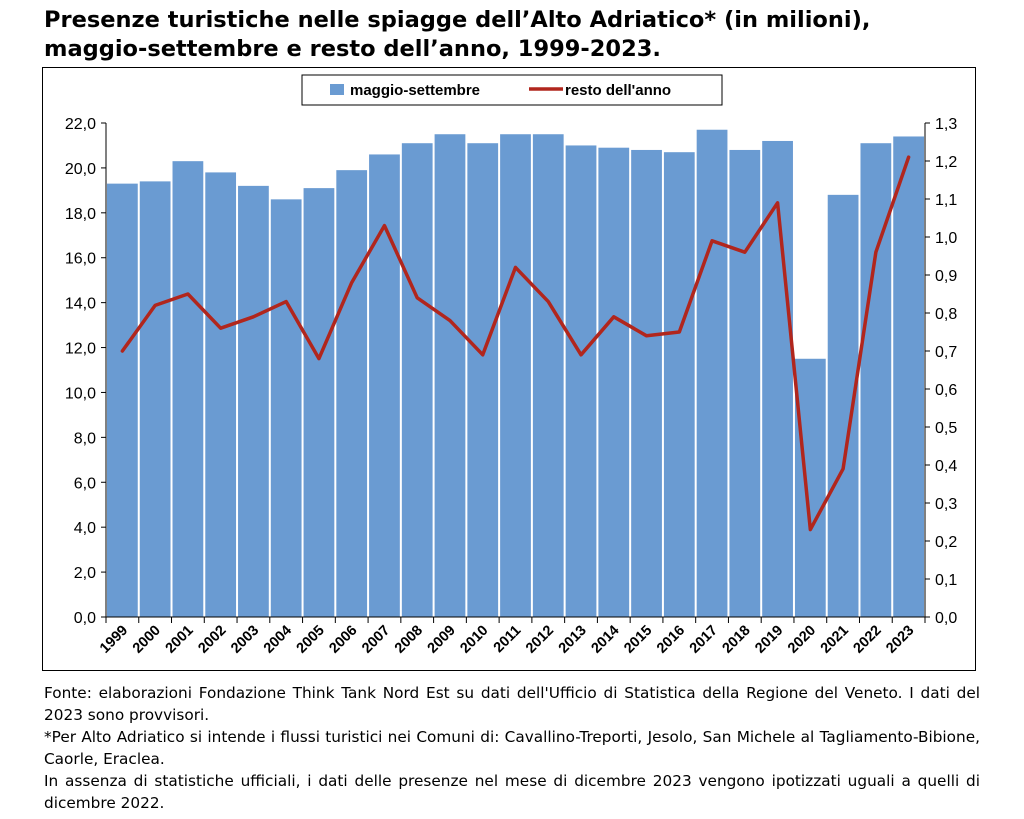 The height and width of the screenshot is (819, 1024). What do you see at coordinates (679, 384) in the screenshot?
I see `bar-2016` at bounding box center [679, 384].